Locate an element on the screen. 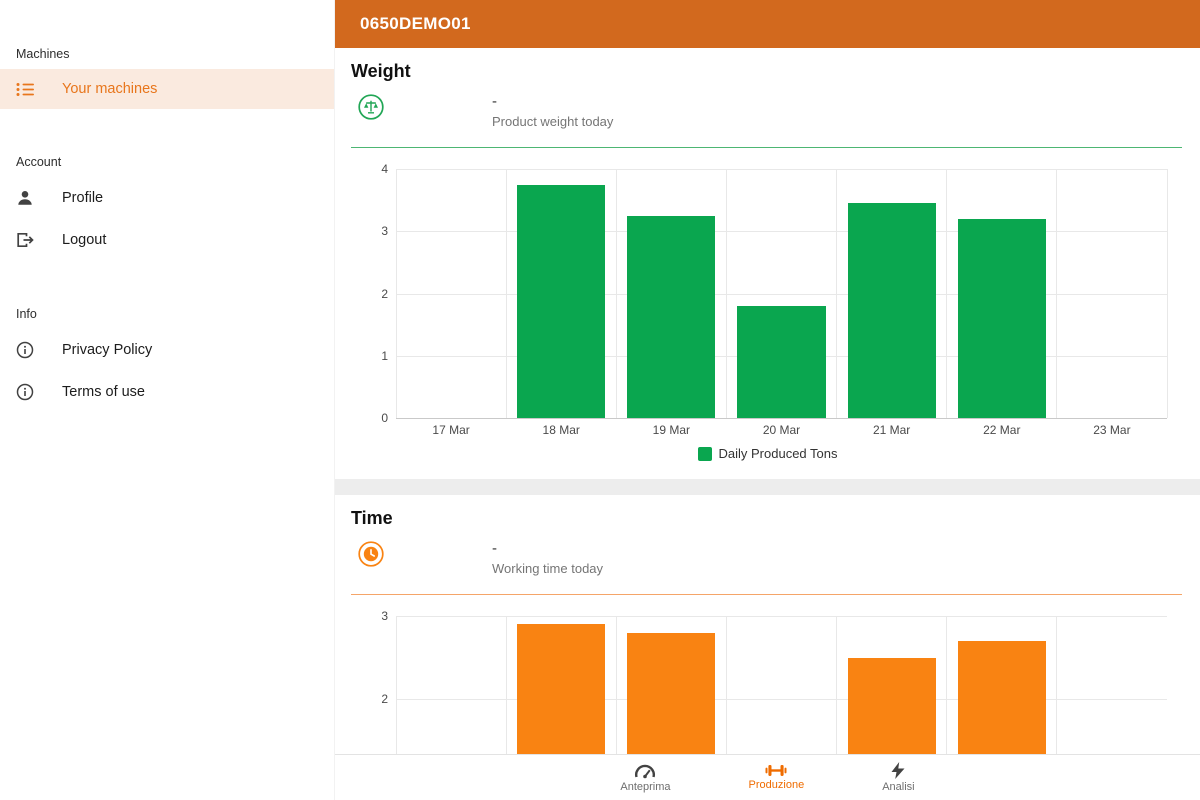 This screenshot has height=800, width=1200. scale-icon is located at coordinates (371, 109).